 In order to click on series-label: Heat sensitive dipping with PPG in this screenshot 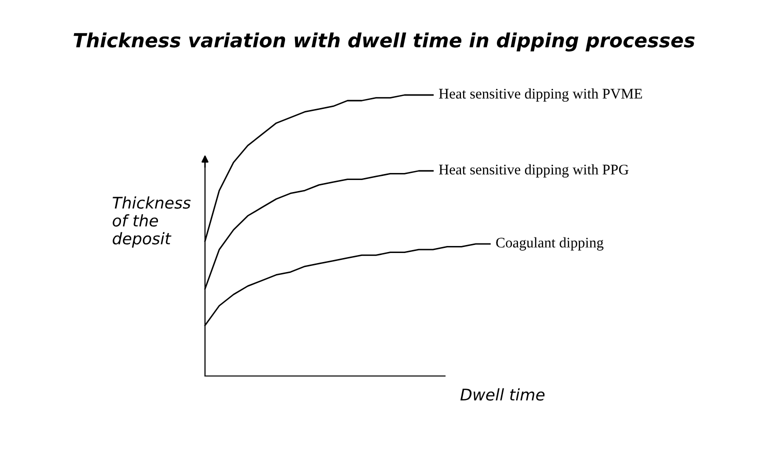, I will do `click(533, 171)`.